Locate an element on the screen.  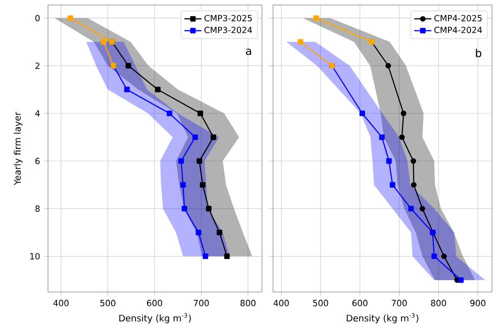
y-tick-label: 0 is located at coordinates (37, 18).